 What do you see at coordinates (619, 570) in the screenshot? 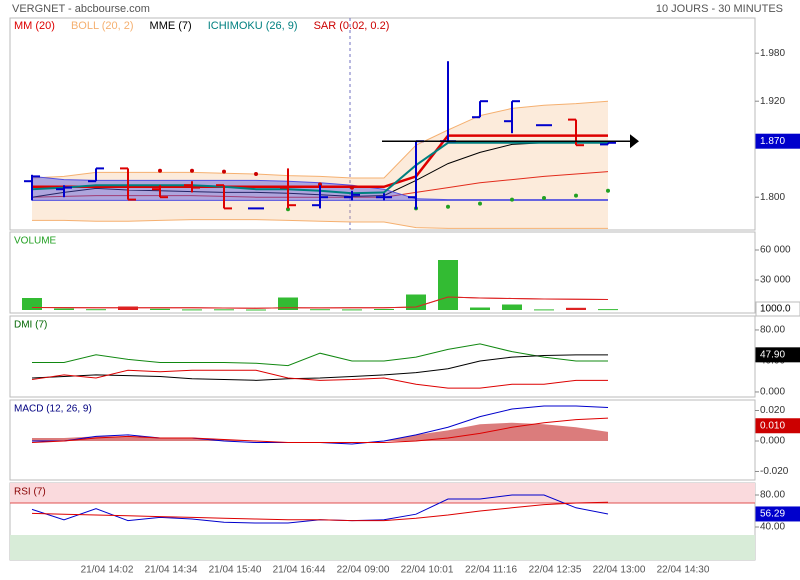
I see `x-tick-label: 22/04 13:00` at bounding box center [619, 570].